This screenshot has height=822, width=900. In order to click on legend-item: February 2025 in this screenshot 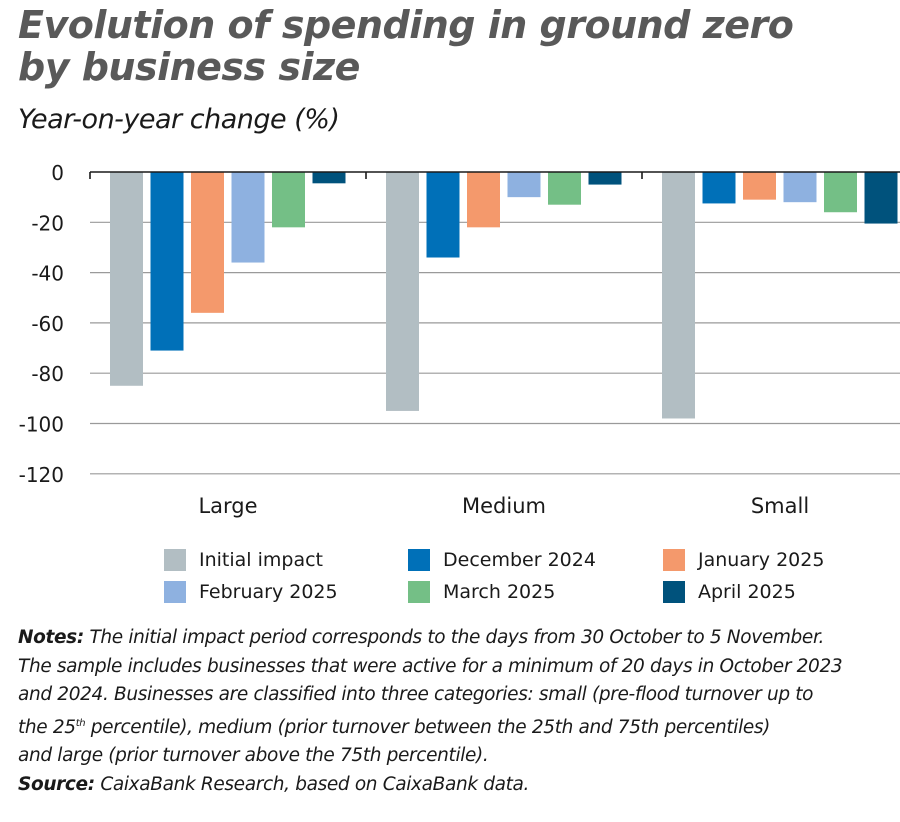, I will do `click(251, 592)`.